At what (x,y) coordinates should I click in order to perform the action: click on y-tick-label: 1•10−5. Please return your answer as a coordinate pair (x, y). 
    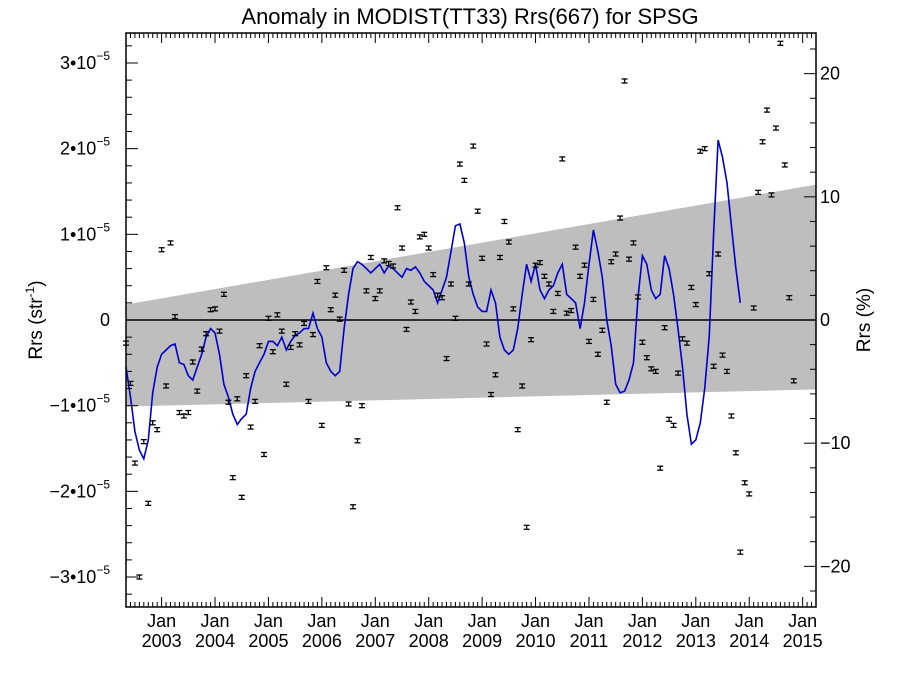
    Looking at the image, I should click on (85, 232).